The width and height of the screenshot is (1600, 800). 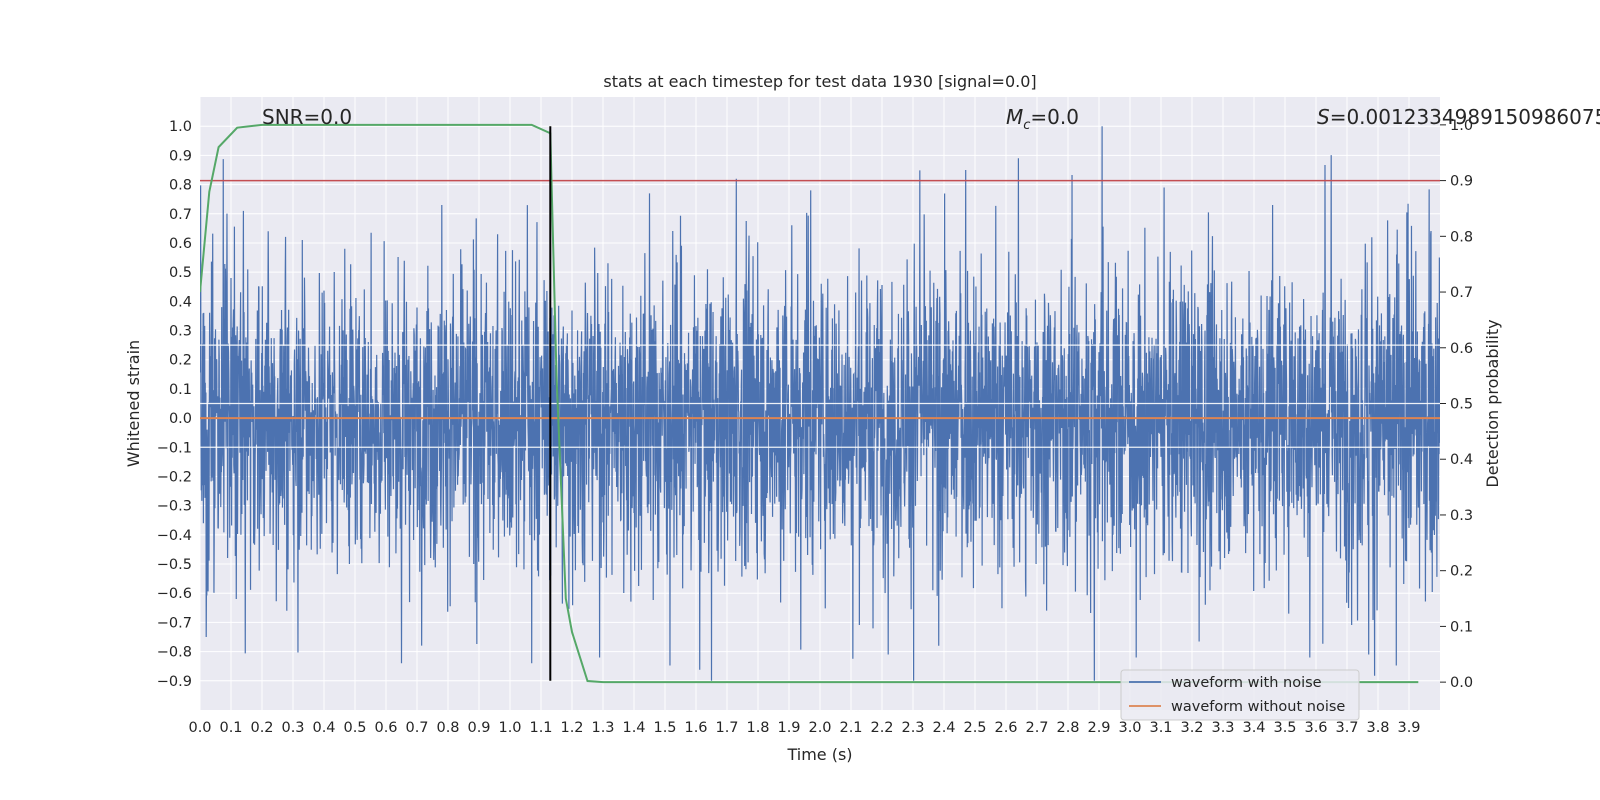 What do you see at coordinates (1005, 728) in the screenshot?
I see `x-tick-label: 2.6` at bounding box center [1005, 728].